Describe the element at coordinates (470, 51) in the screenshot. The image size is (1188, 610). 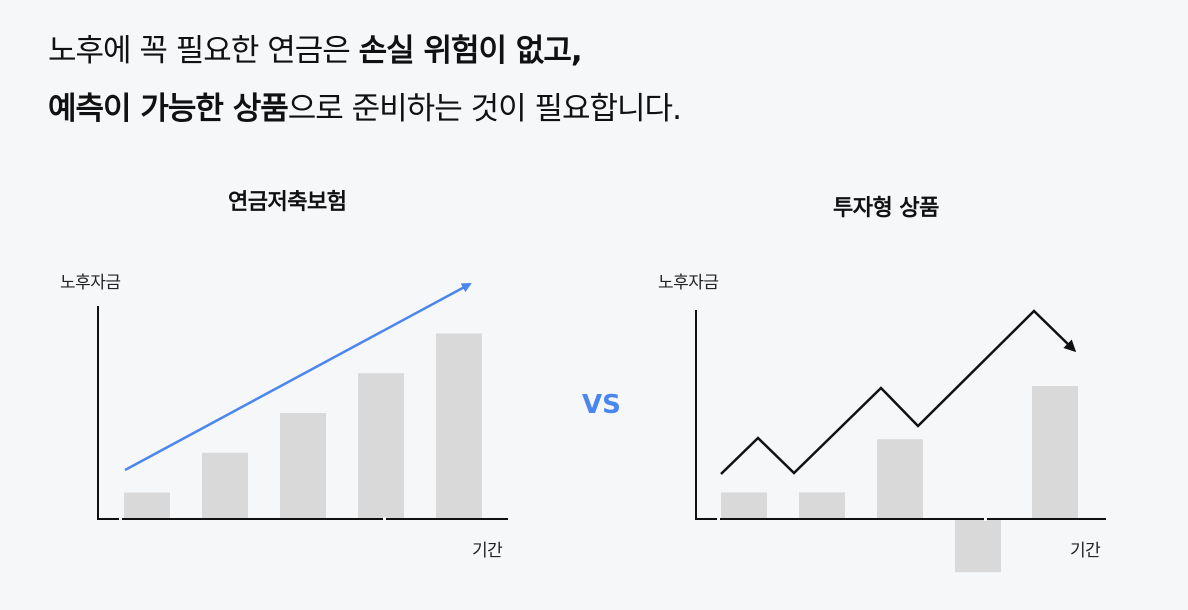
I see `headline-line1-bold: 손실 위험이 없고,` at that location.